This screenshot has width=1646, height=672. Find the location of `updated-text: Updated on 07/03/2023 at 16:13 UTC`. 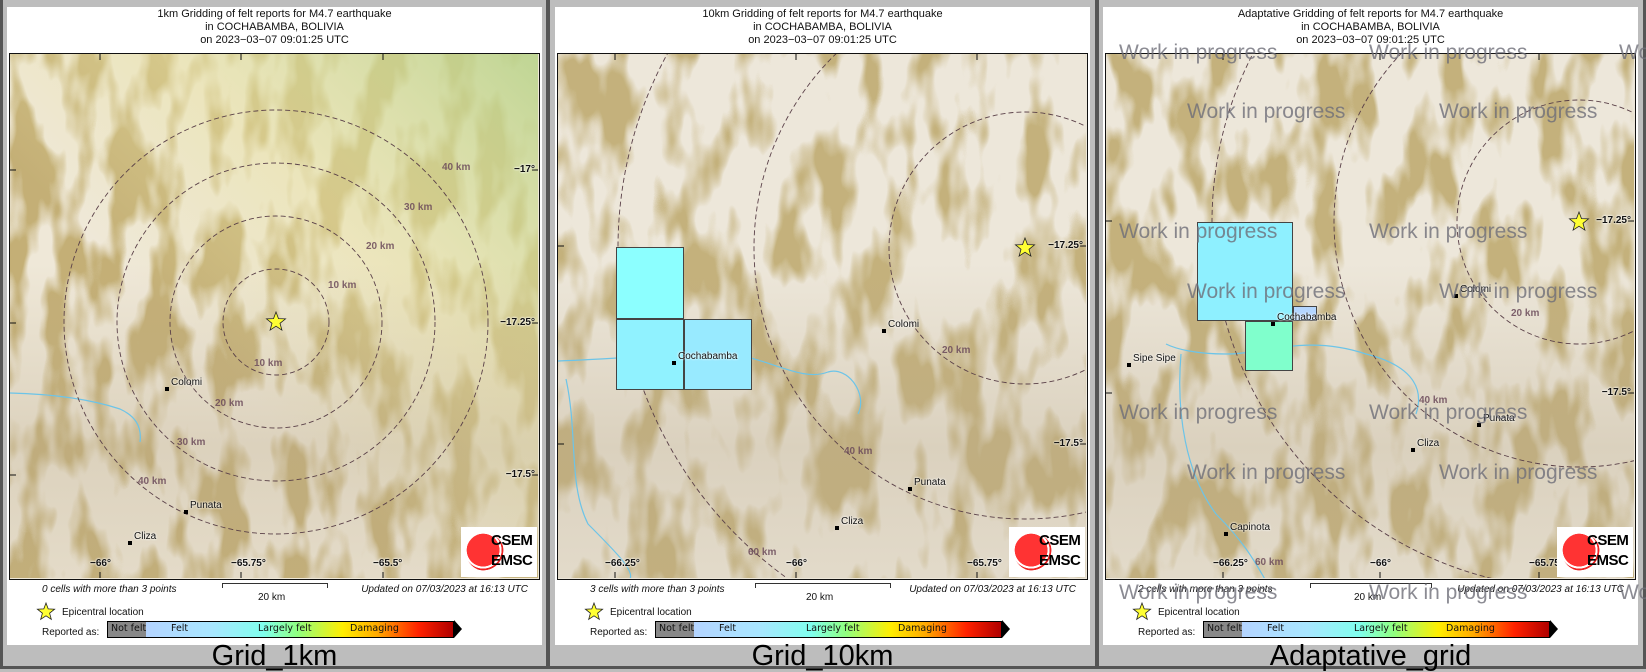

updated-text: Updated on 07/03/2023 at 16:13 UTC is located at coordinates (444, 589).